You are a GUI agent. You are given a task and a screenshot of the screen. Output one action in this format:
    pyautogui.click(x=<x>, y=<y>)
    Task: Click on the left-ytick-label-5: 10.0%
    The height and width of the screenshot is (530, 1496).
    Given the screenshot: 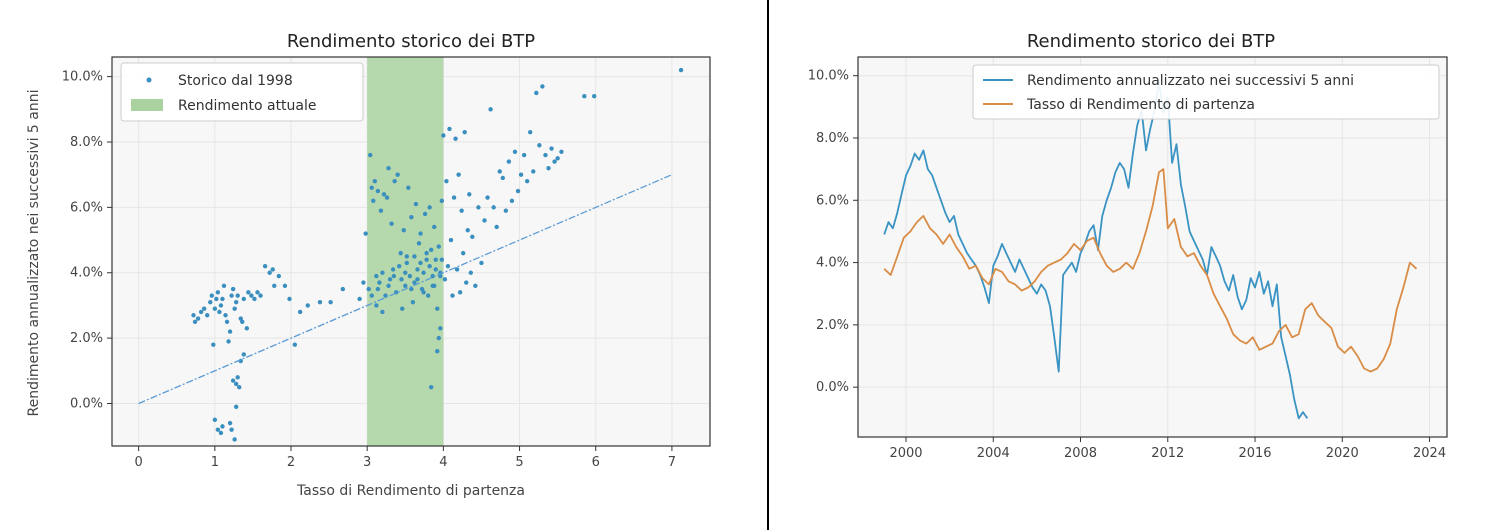 What is the action you would take?
    pyautogui.click(x=82, y=77)
    